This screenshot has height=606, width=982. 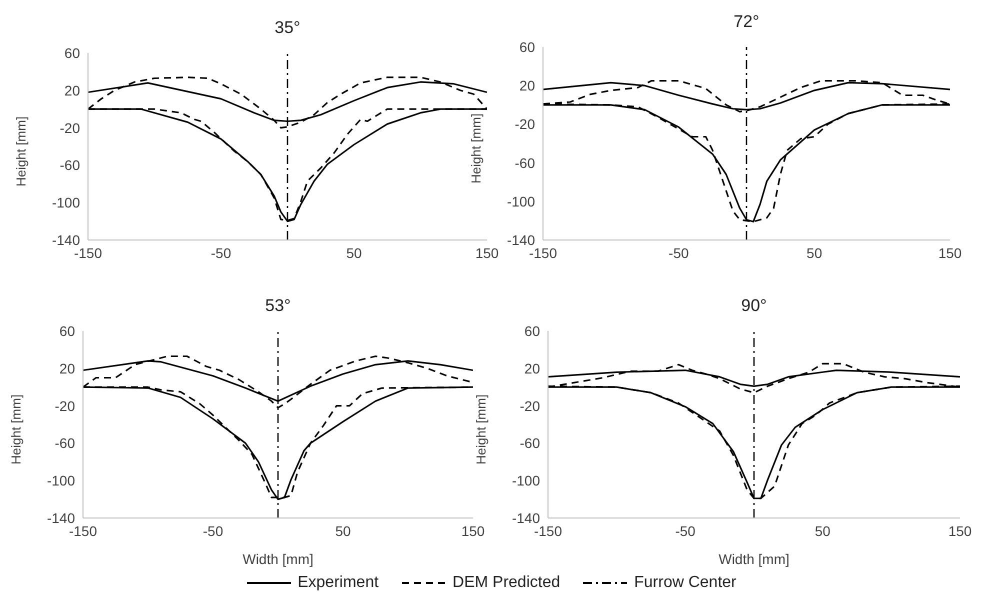 What do you see at coordinates (754, 306) in the screenshot?
I see `chart-title: 90°` at bounding box center [754, 306].